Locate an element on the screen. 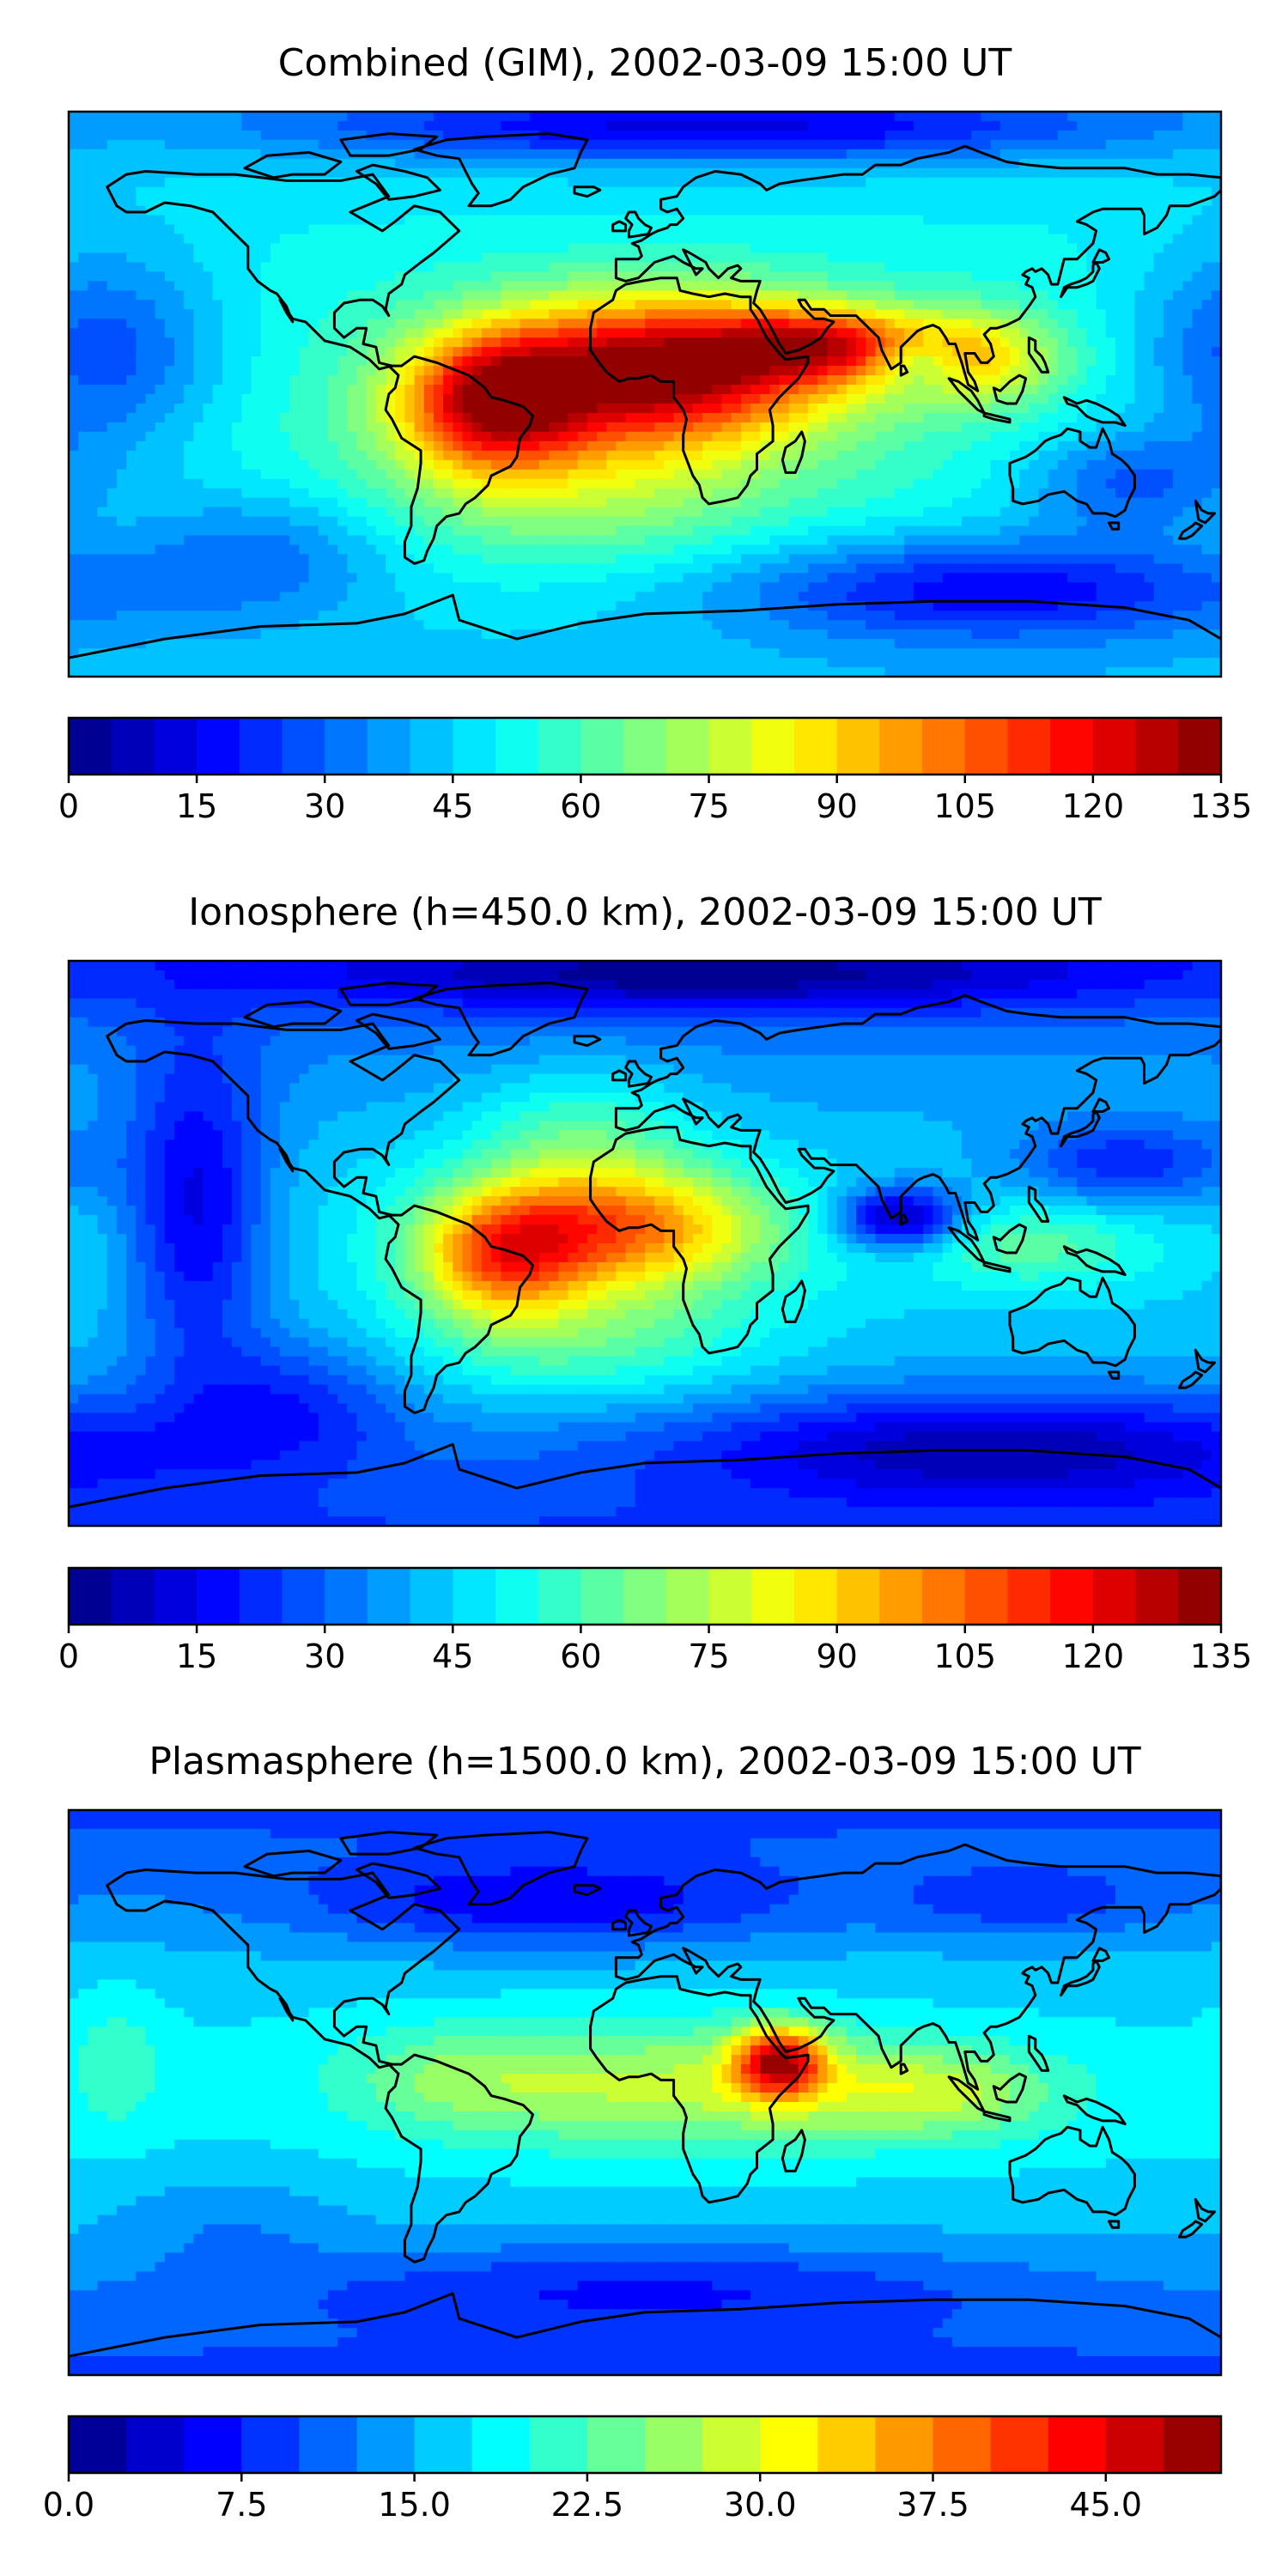 The width and height of the screenshot is (1288, 2576). colorbar-tick-label: 135 is located at coordinates (1221, 806).